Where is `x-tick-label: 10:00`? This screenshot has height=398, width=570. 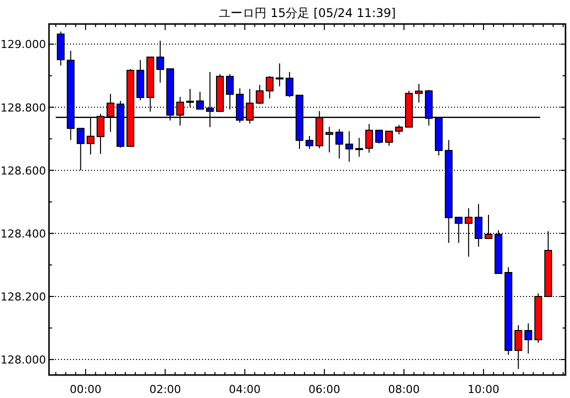
x-tick-label: 10:00 is located at coordinates (484, 389).